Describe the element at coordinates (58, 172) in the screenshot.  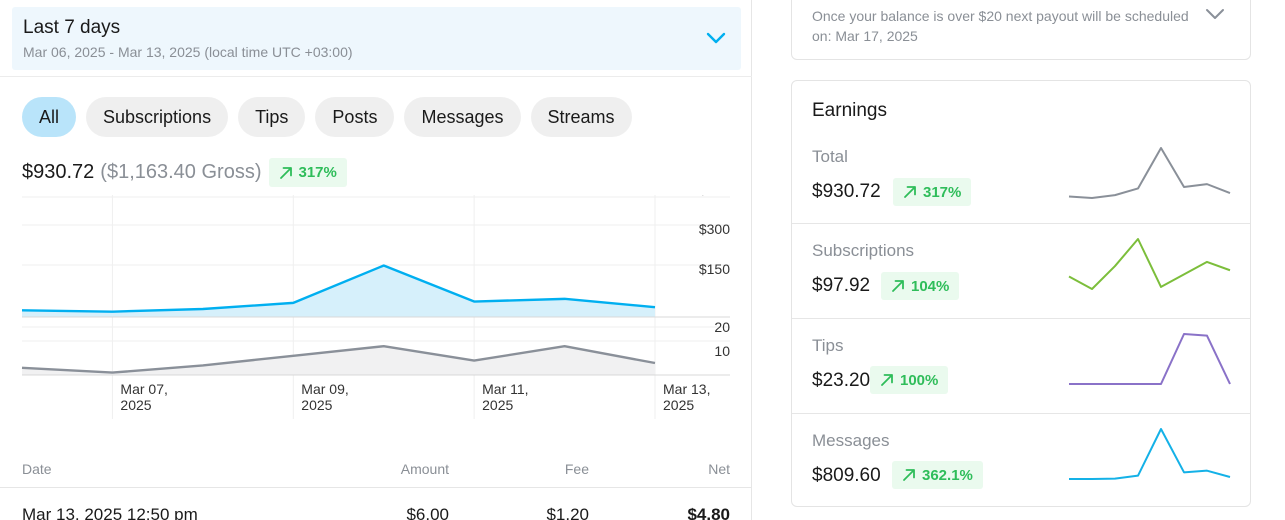
I see `net-total: $930.72` at that location.